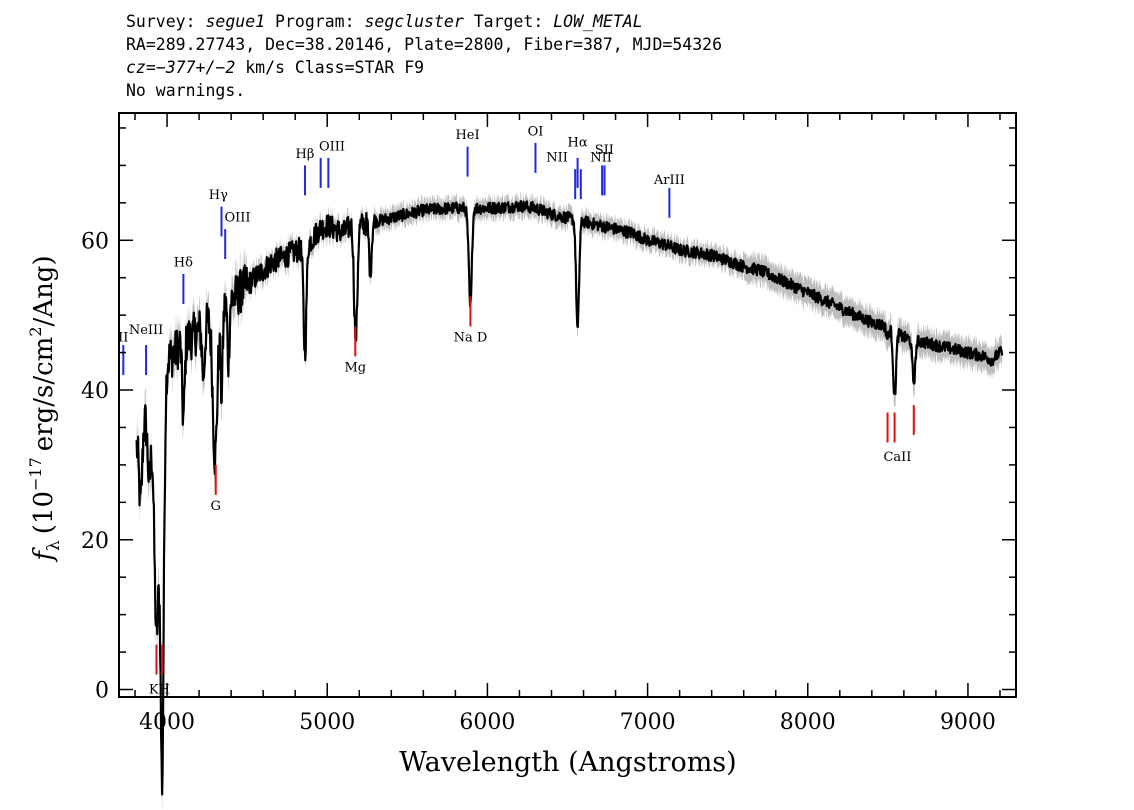 This screenshot has width=1134, height=810. What do you see at coordinates (327, 722) in the screenshot?
I see `x-tick-label-5000: 5000` at bounding box center [327, 722].